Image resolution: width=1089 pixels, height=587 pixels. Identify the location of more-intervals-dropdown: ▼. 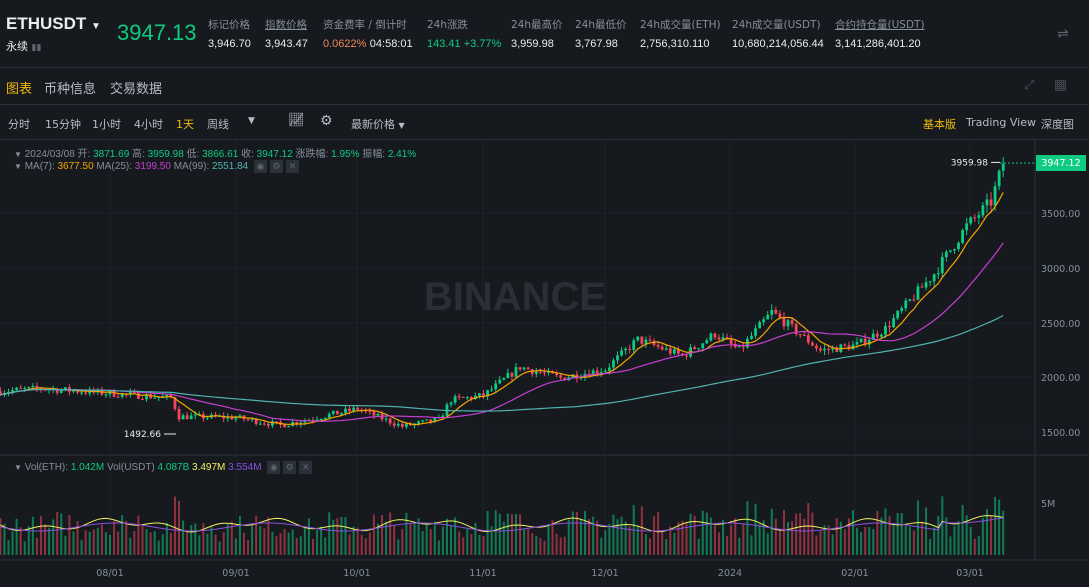
(251, 121).